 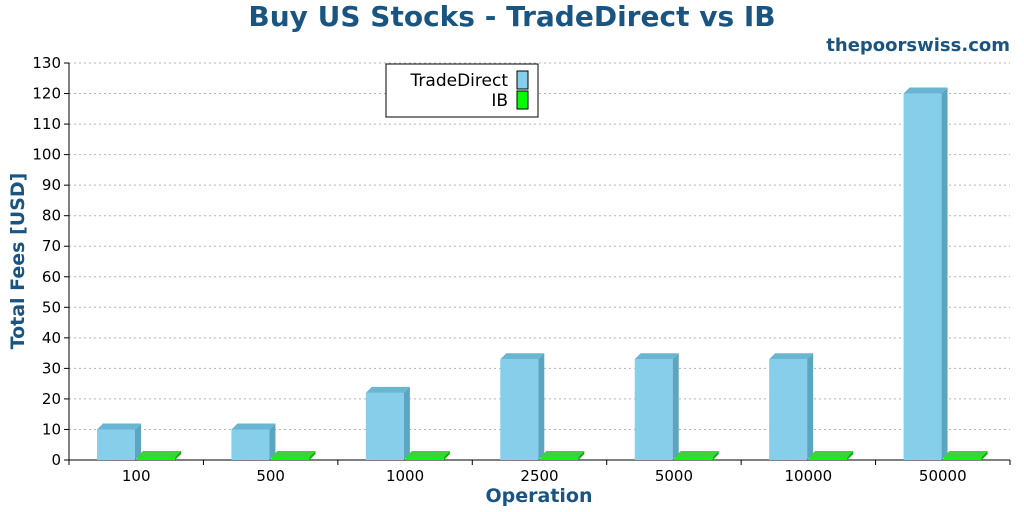 What do you see at coordinates (46, 94) in the screenshot?
I see `y-tick-label: 120` at bounding box center [46, 94].